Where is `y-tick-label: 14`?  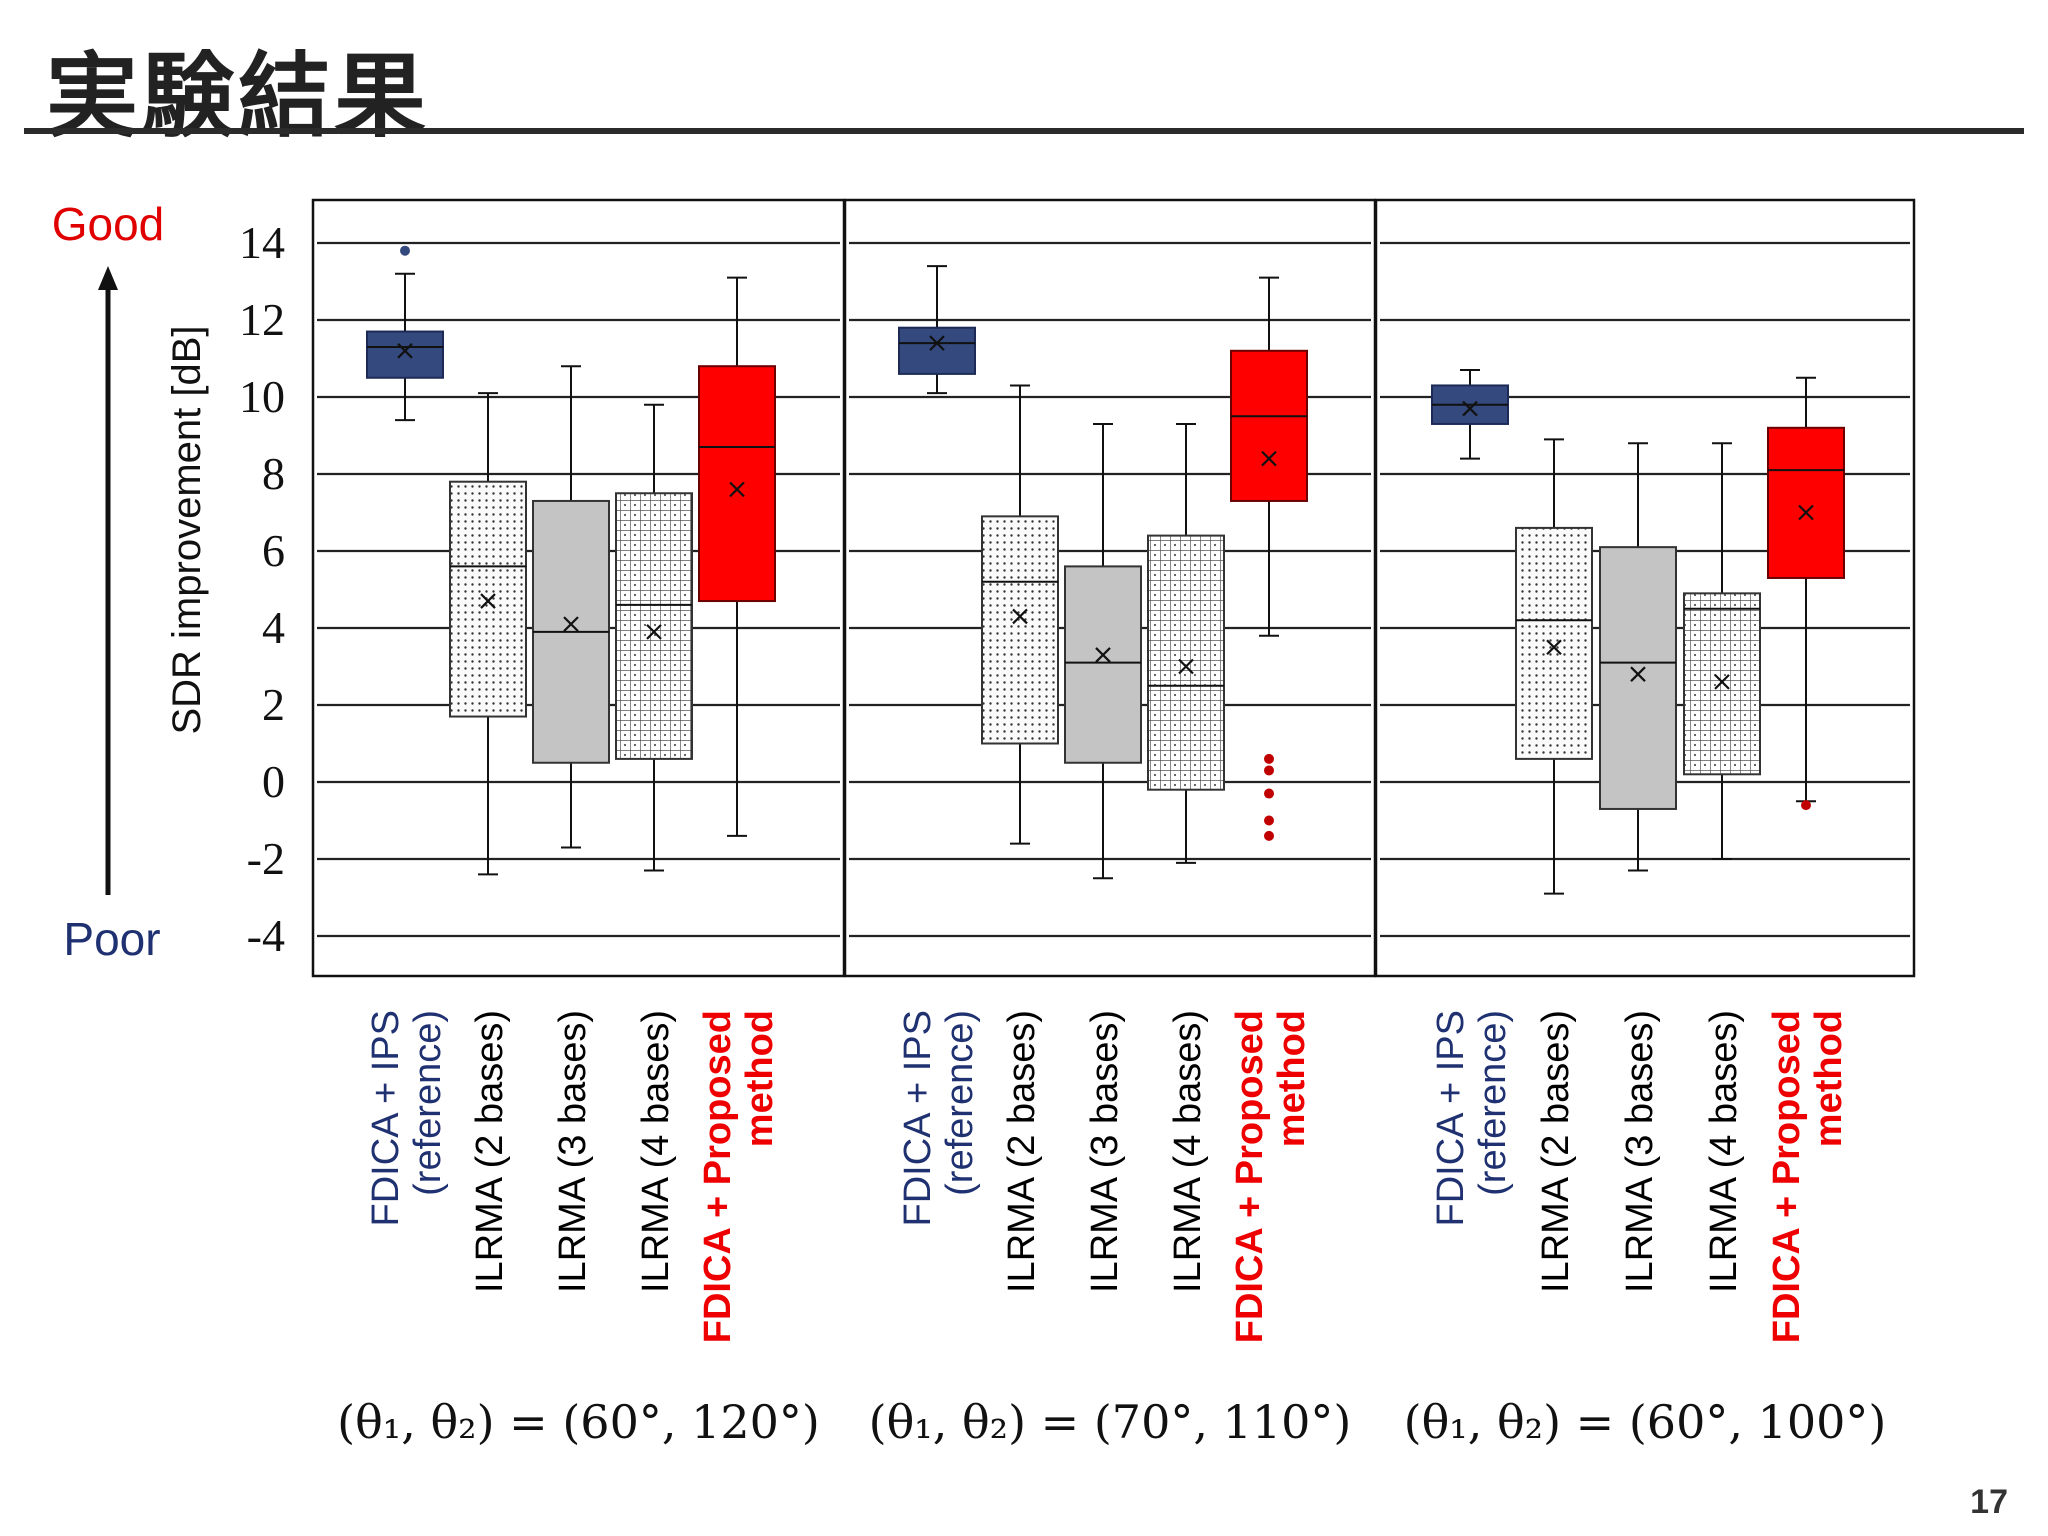 y-tick-label: 14 is located at coordinates (262, 242).